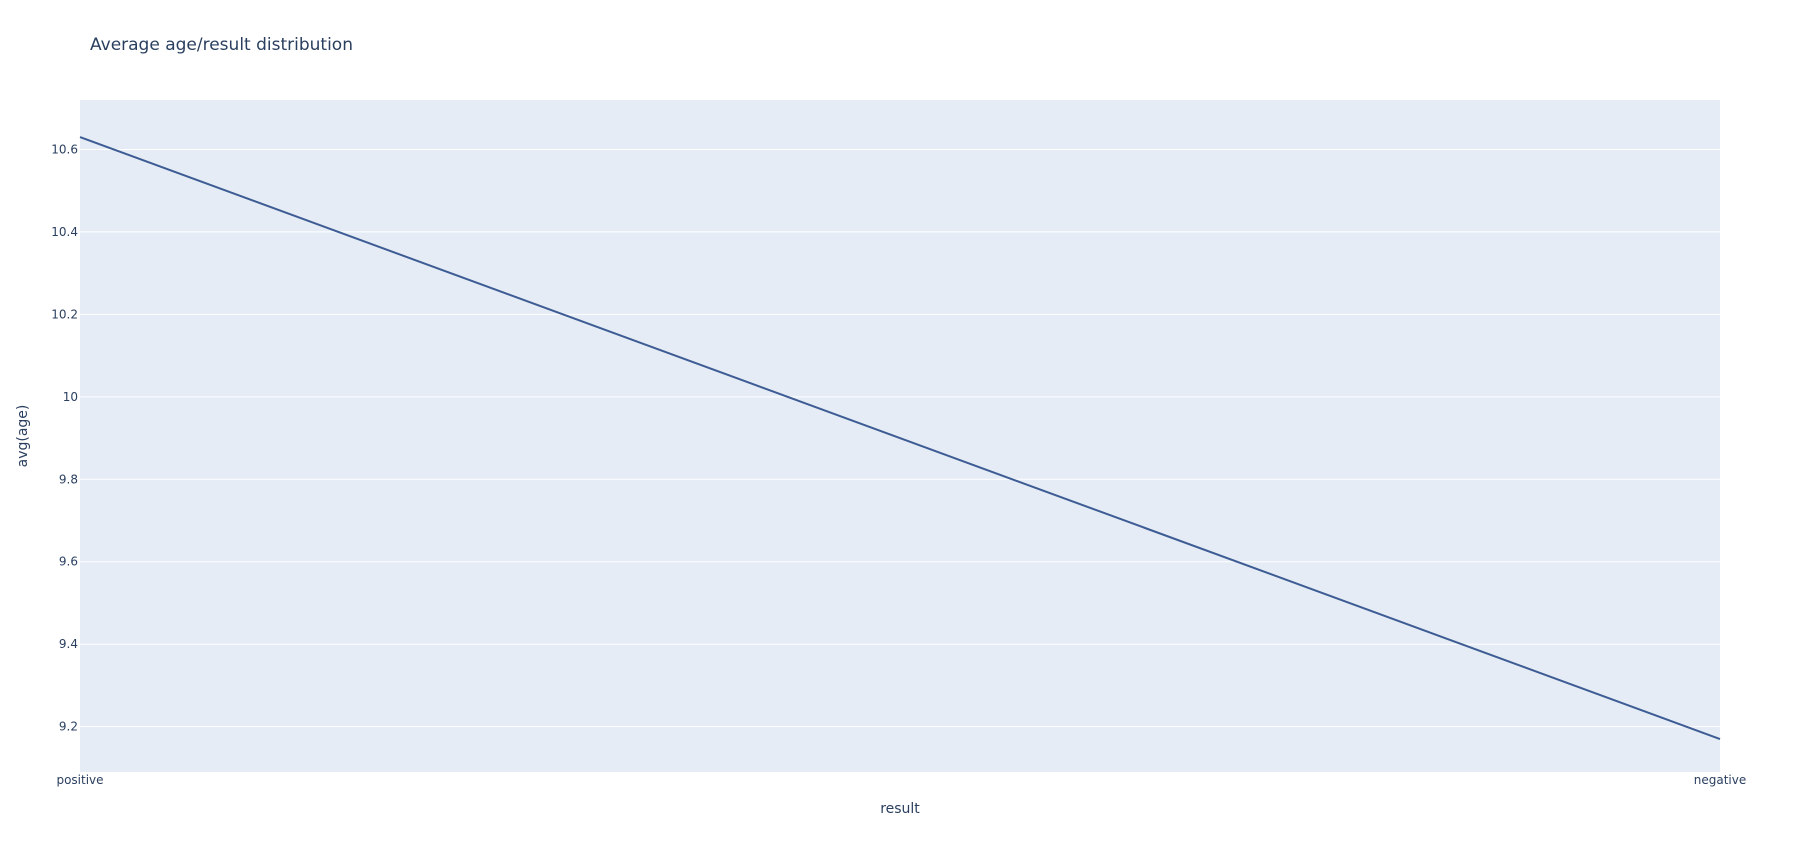 Image resolution: width=1795 pixels, height=849 pixels. What do you see at coordinates (901, 780) in the screenshot?
I see `x-axis-ticks: positive negative` at bounding box center [901, 780].